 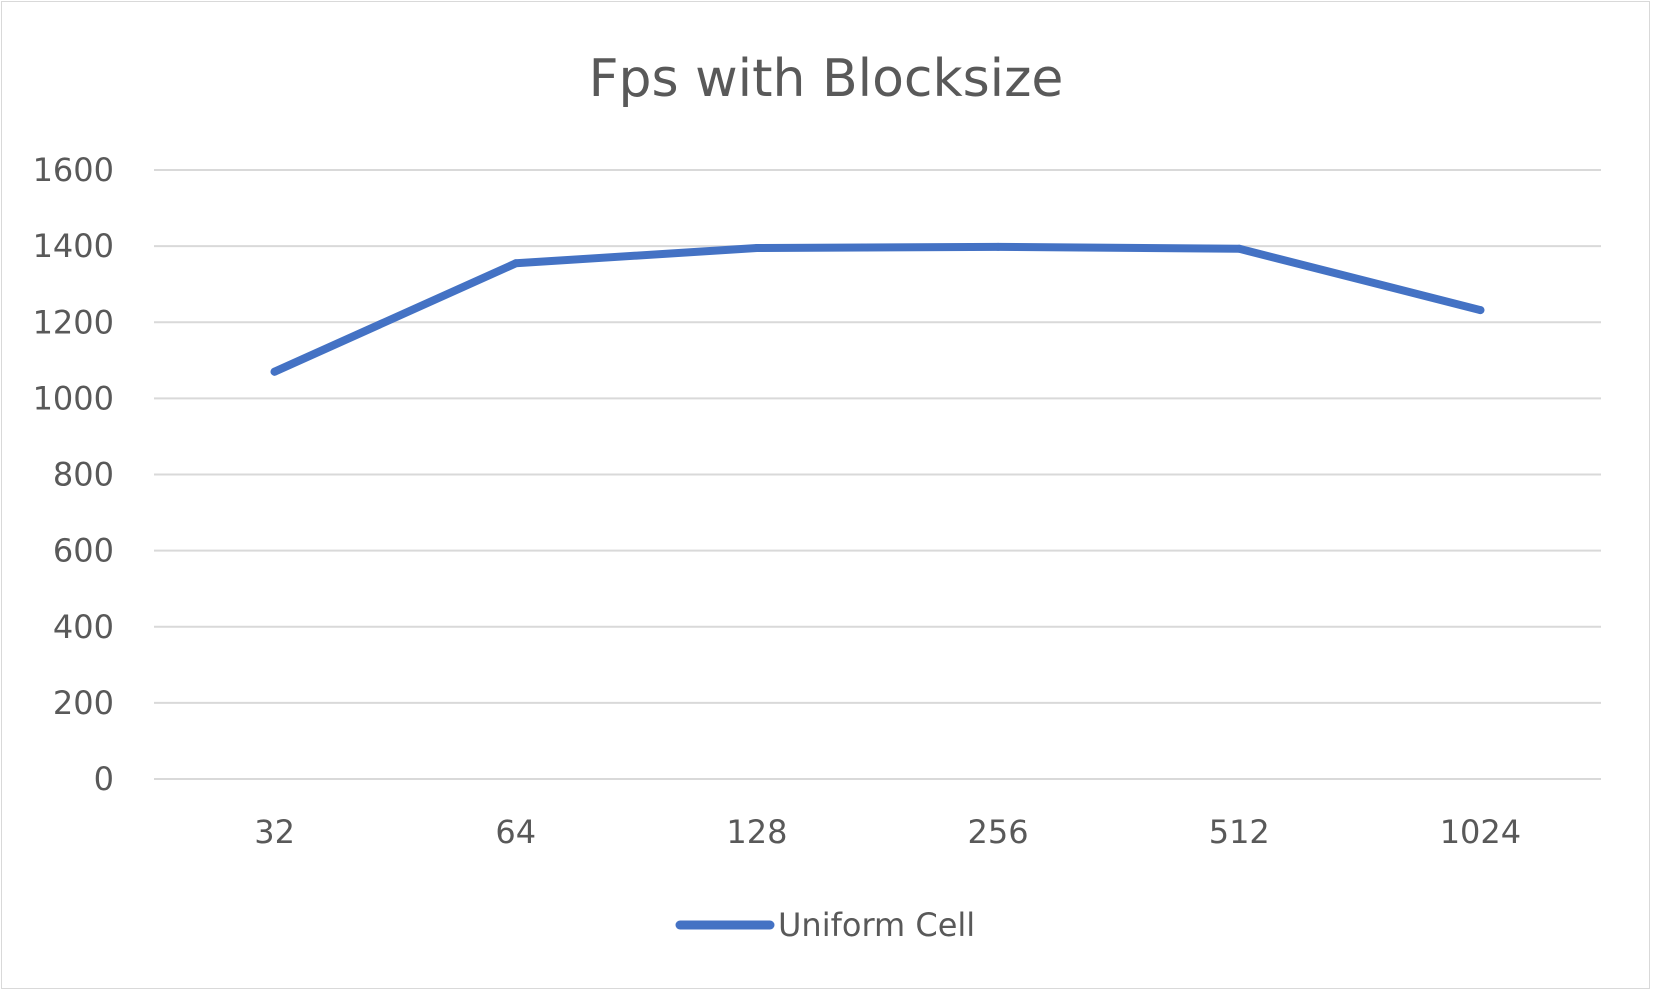 I want to click on y-tick-label: 600, so click(x=83, y=551).